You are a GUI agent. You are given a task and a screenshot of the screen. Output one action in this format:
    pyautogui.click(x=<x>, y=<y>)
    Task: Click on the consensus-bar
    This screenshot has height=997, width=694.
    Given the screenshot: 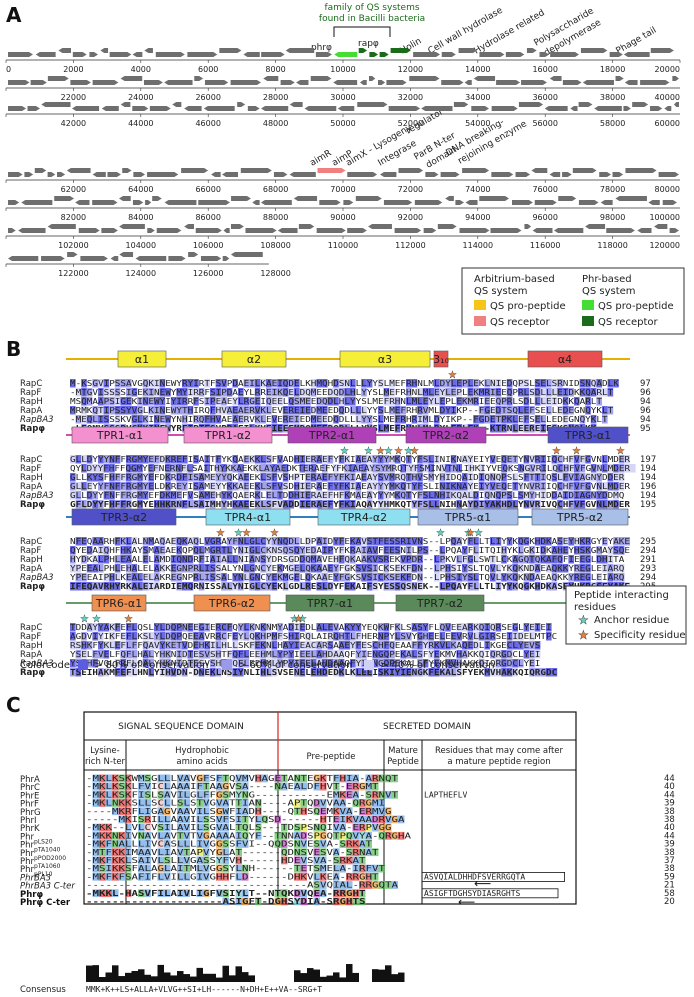 What is the action you would take?
    pyautogui.click(x=329, y=978)
    